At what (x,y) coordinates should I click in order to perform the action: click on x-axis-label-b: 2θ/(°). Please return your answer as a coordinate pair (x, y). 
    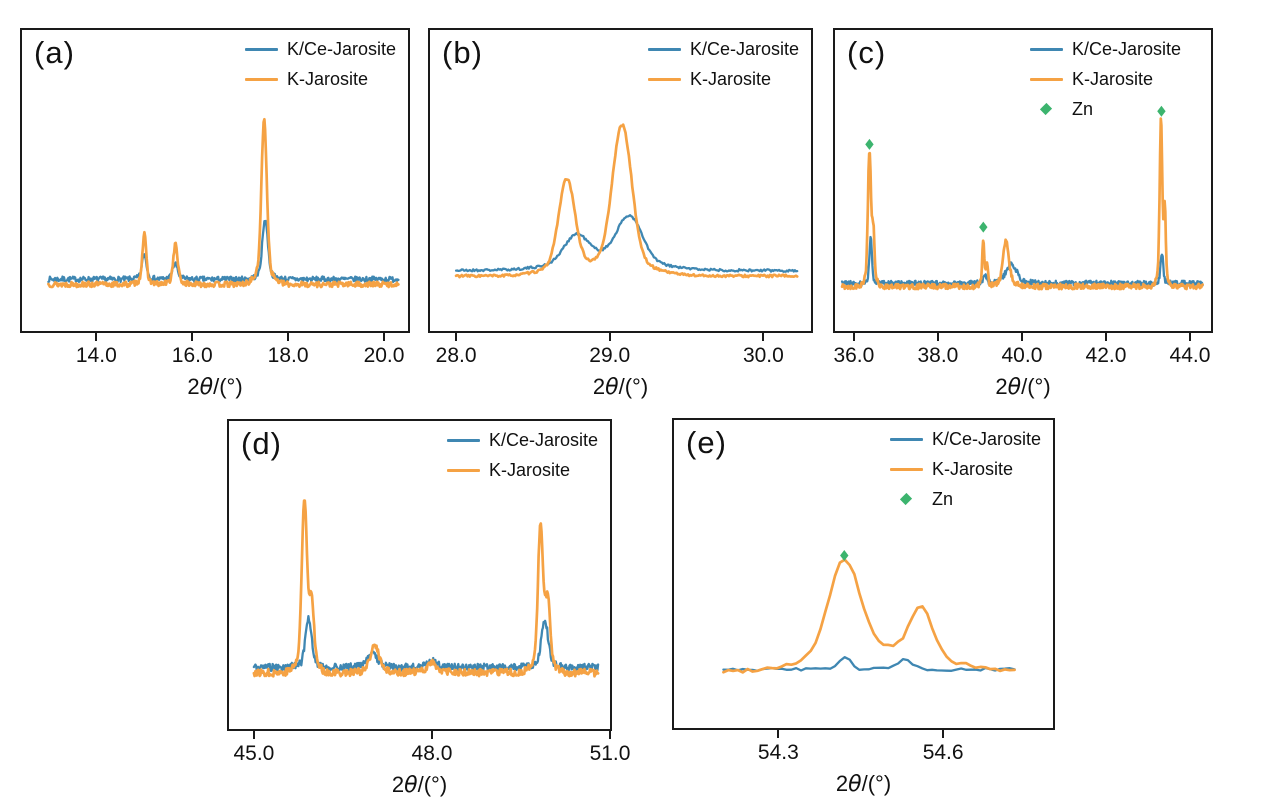
    Looking at the image, I should click on (620, 387).